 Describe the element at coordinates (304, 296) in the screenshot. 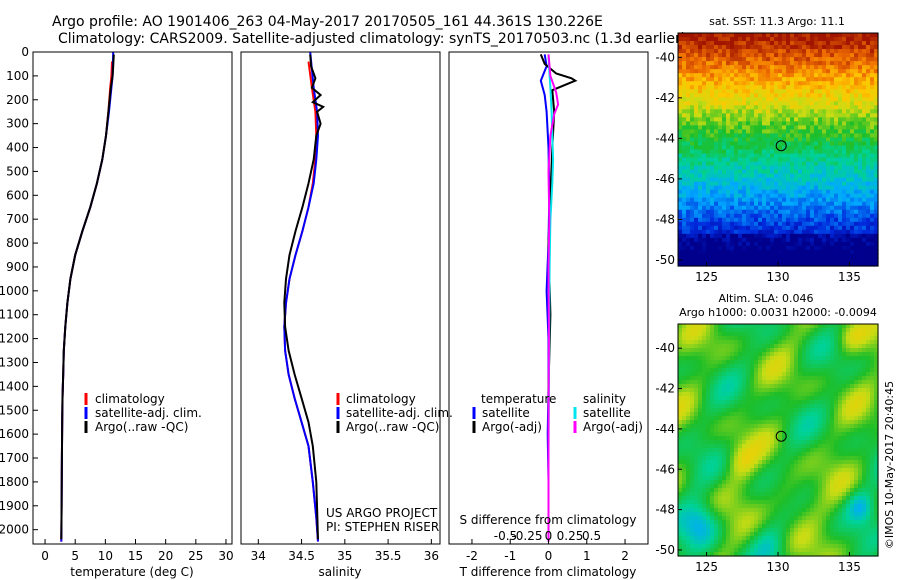

I see `salinity-series` at that location.